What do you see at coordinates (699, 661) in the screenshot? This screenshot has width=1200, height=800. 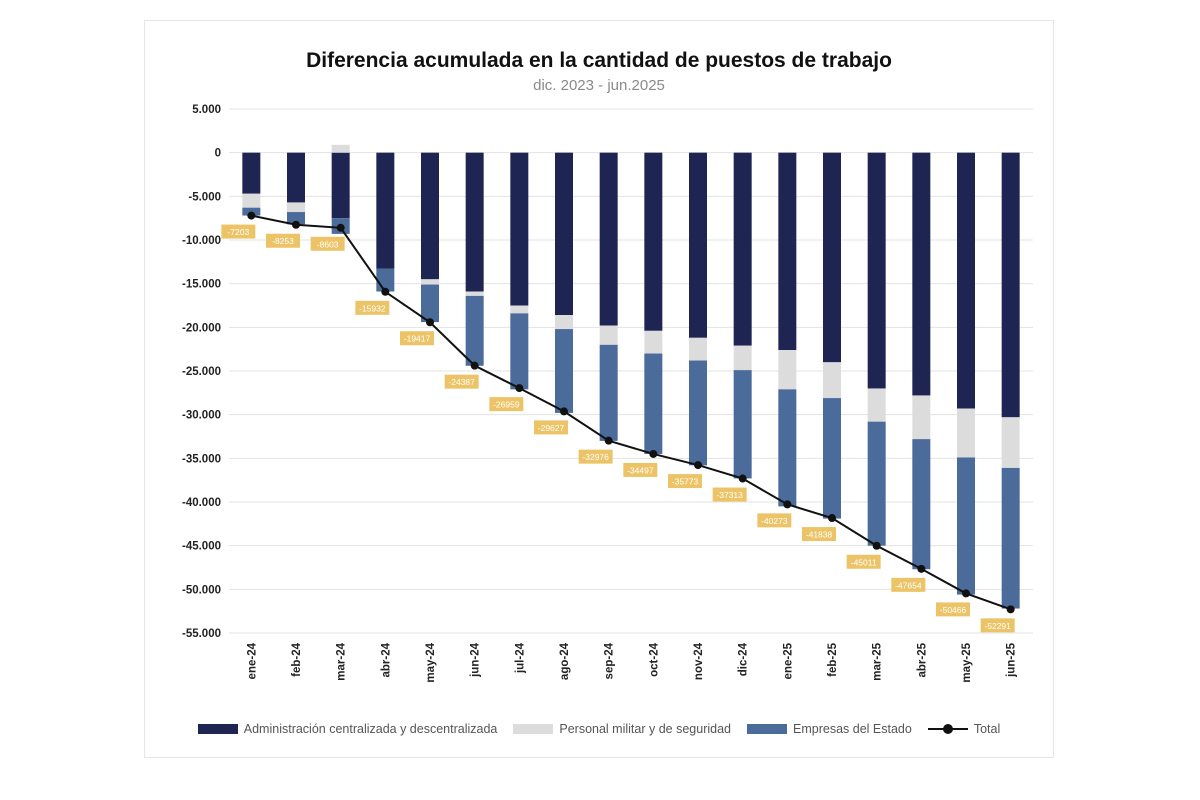 I see `x-tick-label: nov-24` at bounding box center [699, 661].